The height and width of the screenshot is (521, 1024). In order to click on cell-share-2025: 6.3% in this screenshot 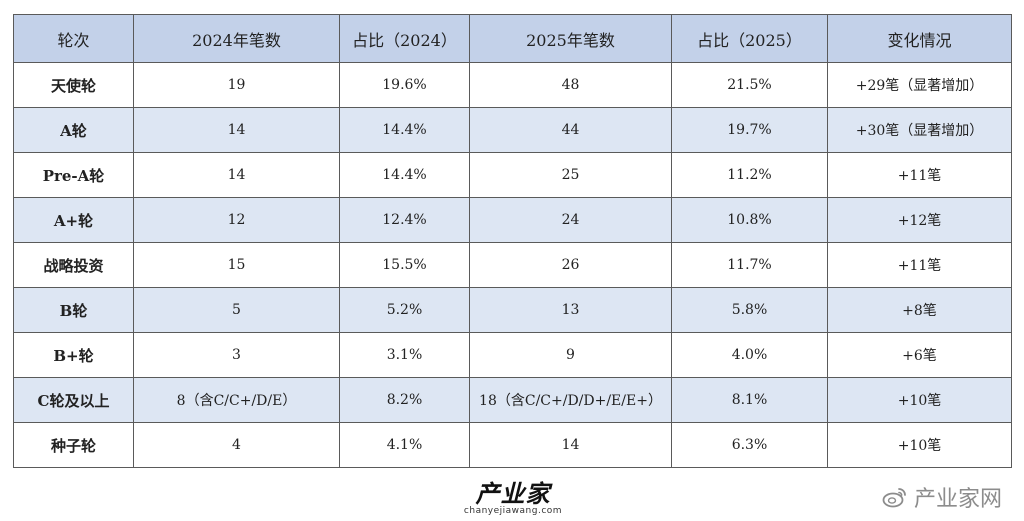, I will do `click(749, 445)`.